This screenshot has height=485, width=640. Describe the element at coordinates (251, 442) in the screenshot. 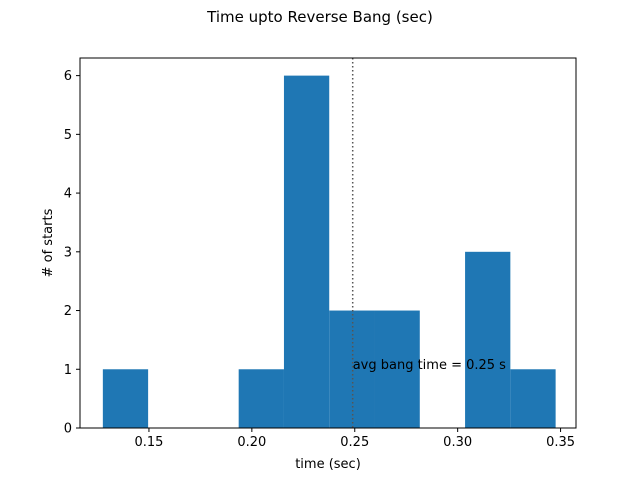

I see `x-tick-label: 0.20` at that location.